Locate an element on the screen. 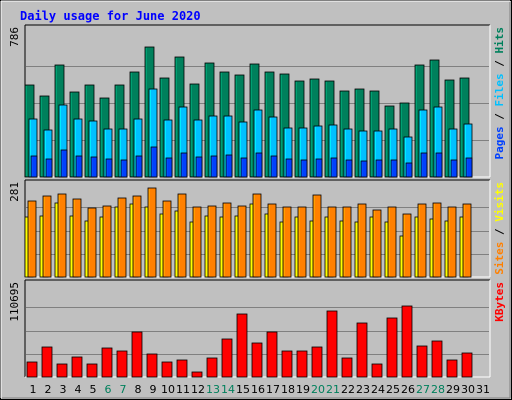 Image resolution: width=512 pixels, height=400 pixels. x-tick-label-3: 3 is located at coordinates (63, 389).